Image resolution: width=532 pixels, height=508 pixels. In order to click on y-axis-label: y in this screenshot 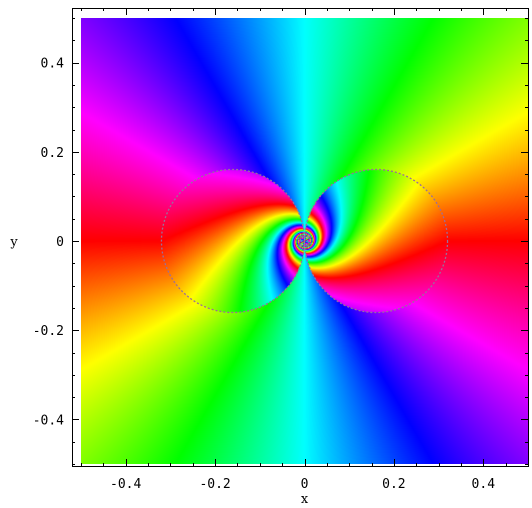, I will do `click(13, 242)`.